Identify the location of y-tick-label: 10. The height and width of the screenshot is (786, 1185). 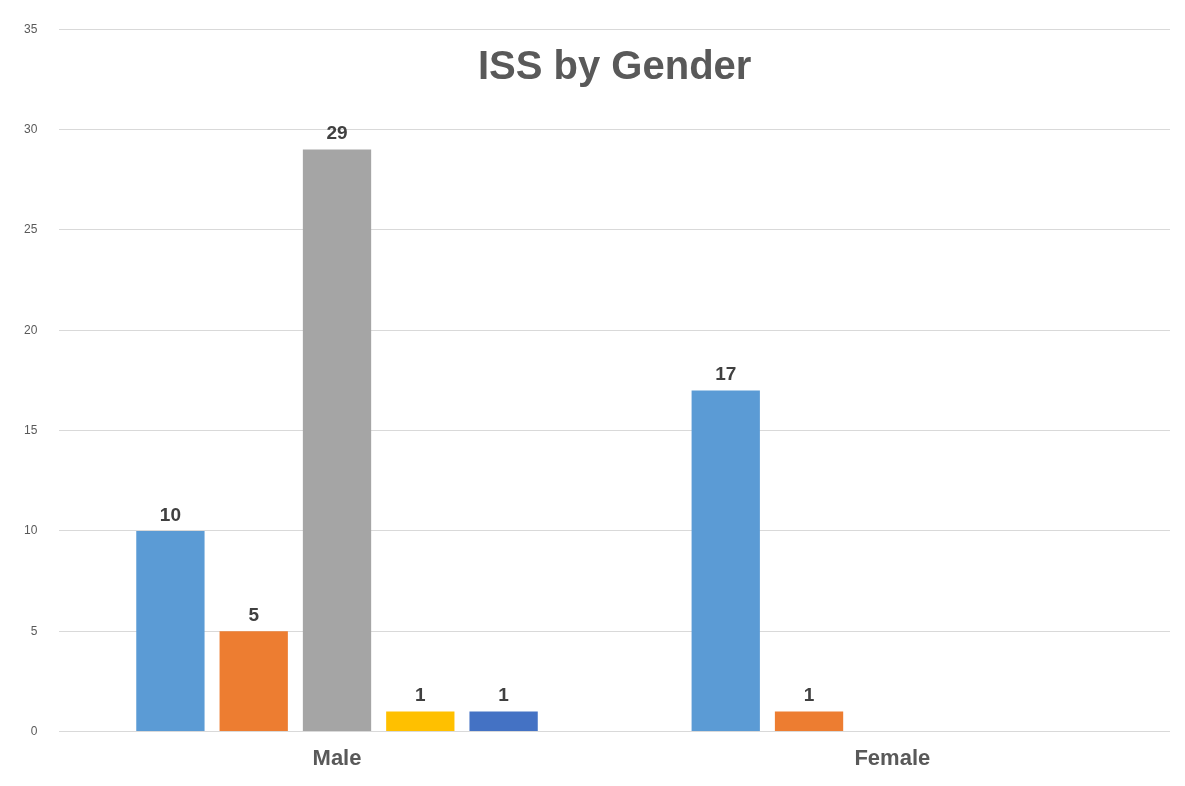
(30, 530).